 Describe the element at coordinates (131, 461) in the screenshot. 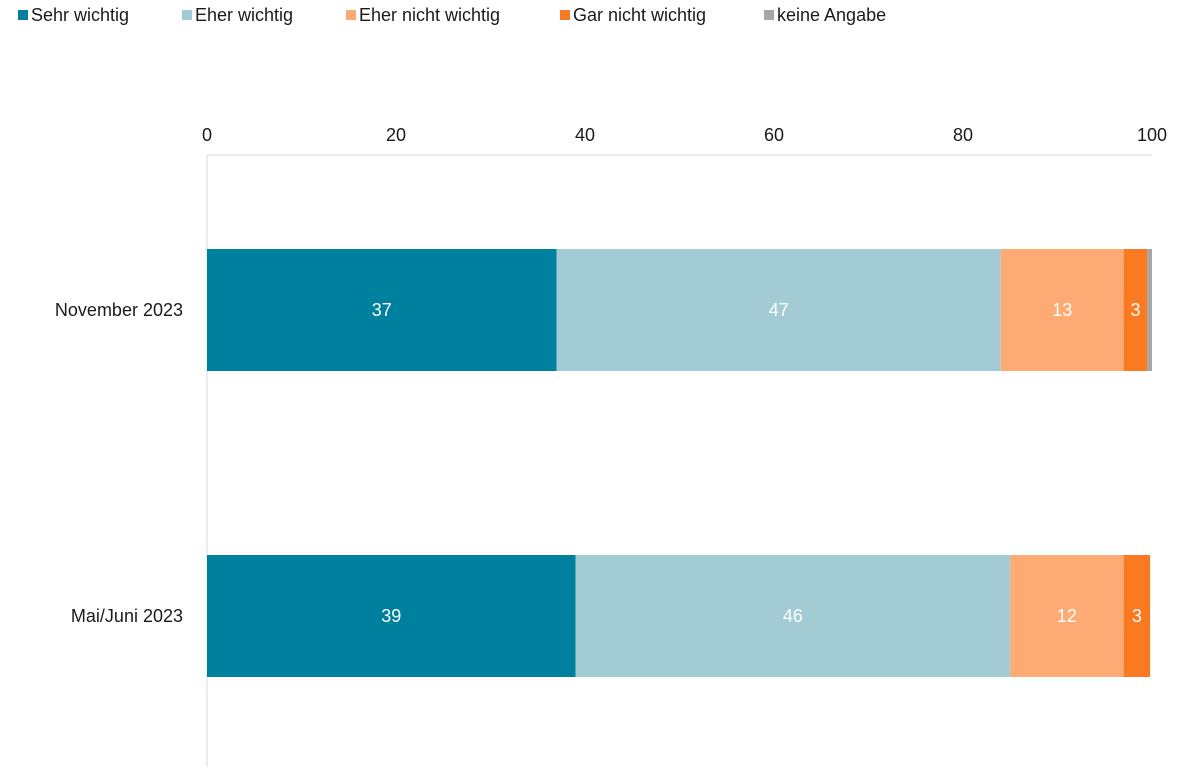

I see `y-axis: November 2023 Mai/Juni 2023` at that location.